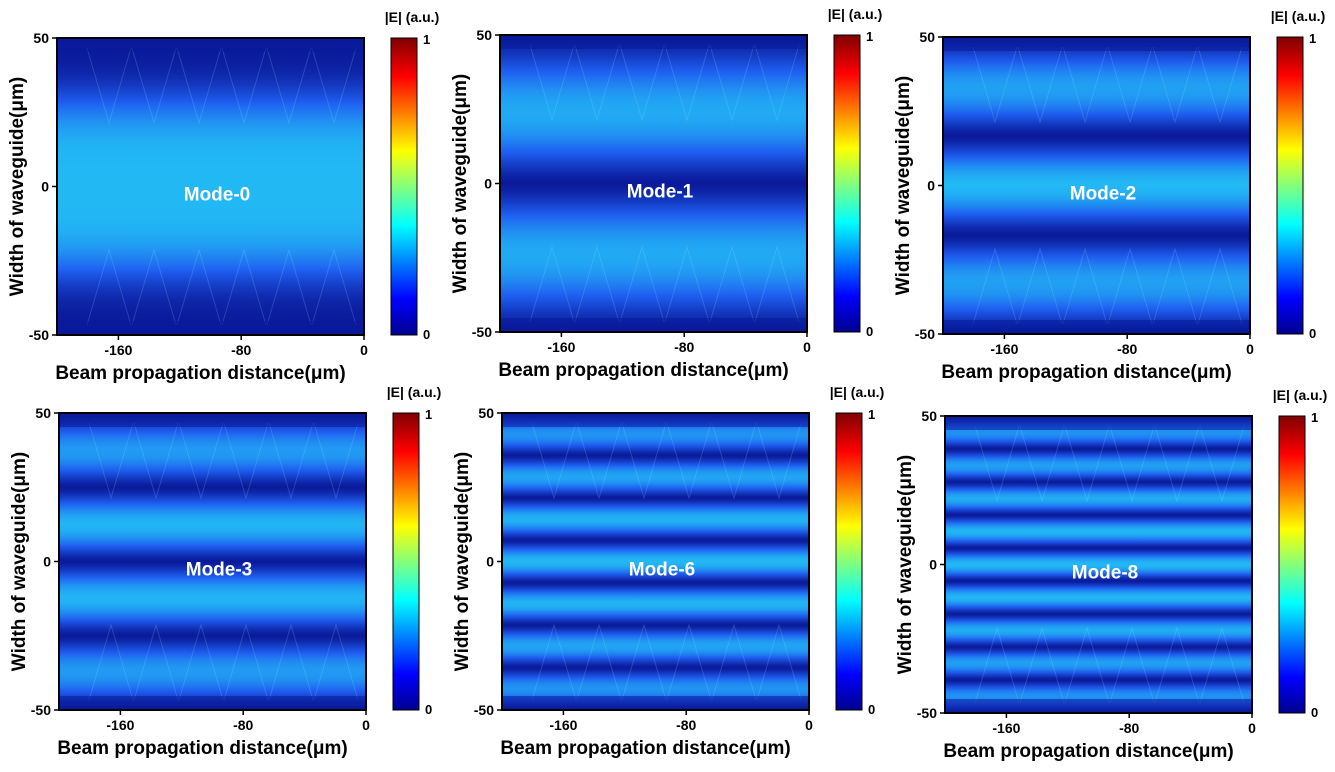 Image resolution: width=1335 pixels, height=772 pixels. Describe the element at coordinates (660, 192) in the screenshot. I see `mode-label: Mode-1` at that location.